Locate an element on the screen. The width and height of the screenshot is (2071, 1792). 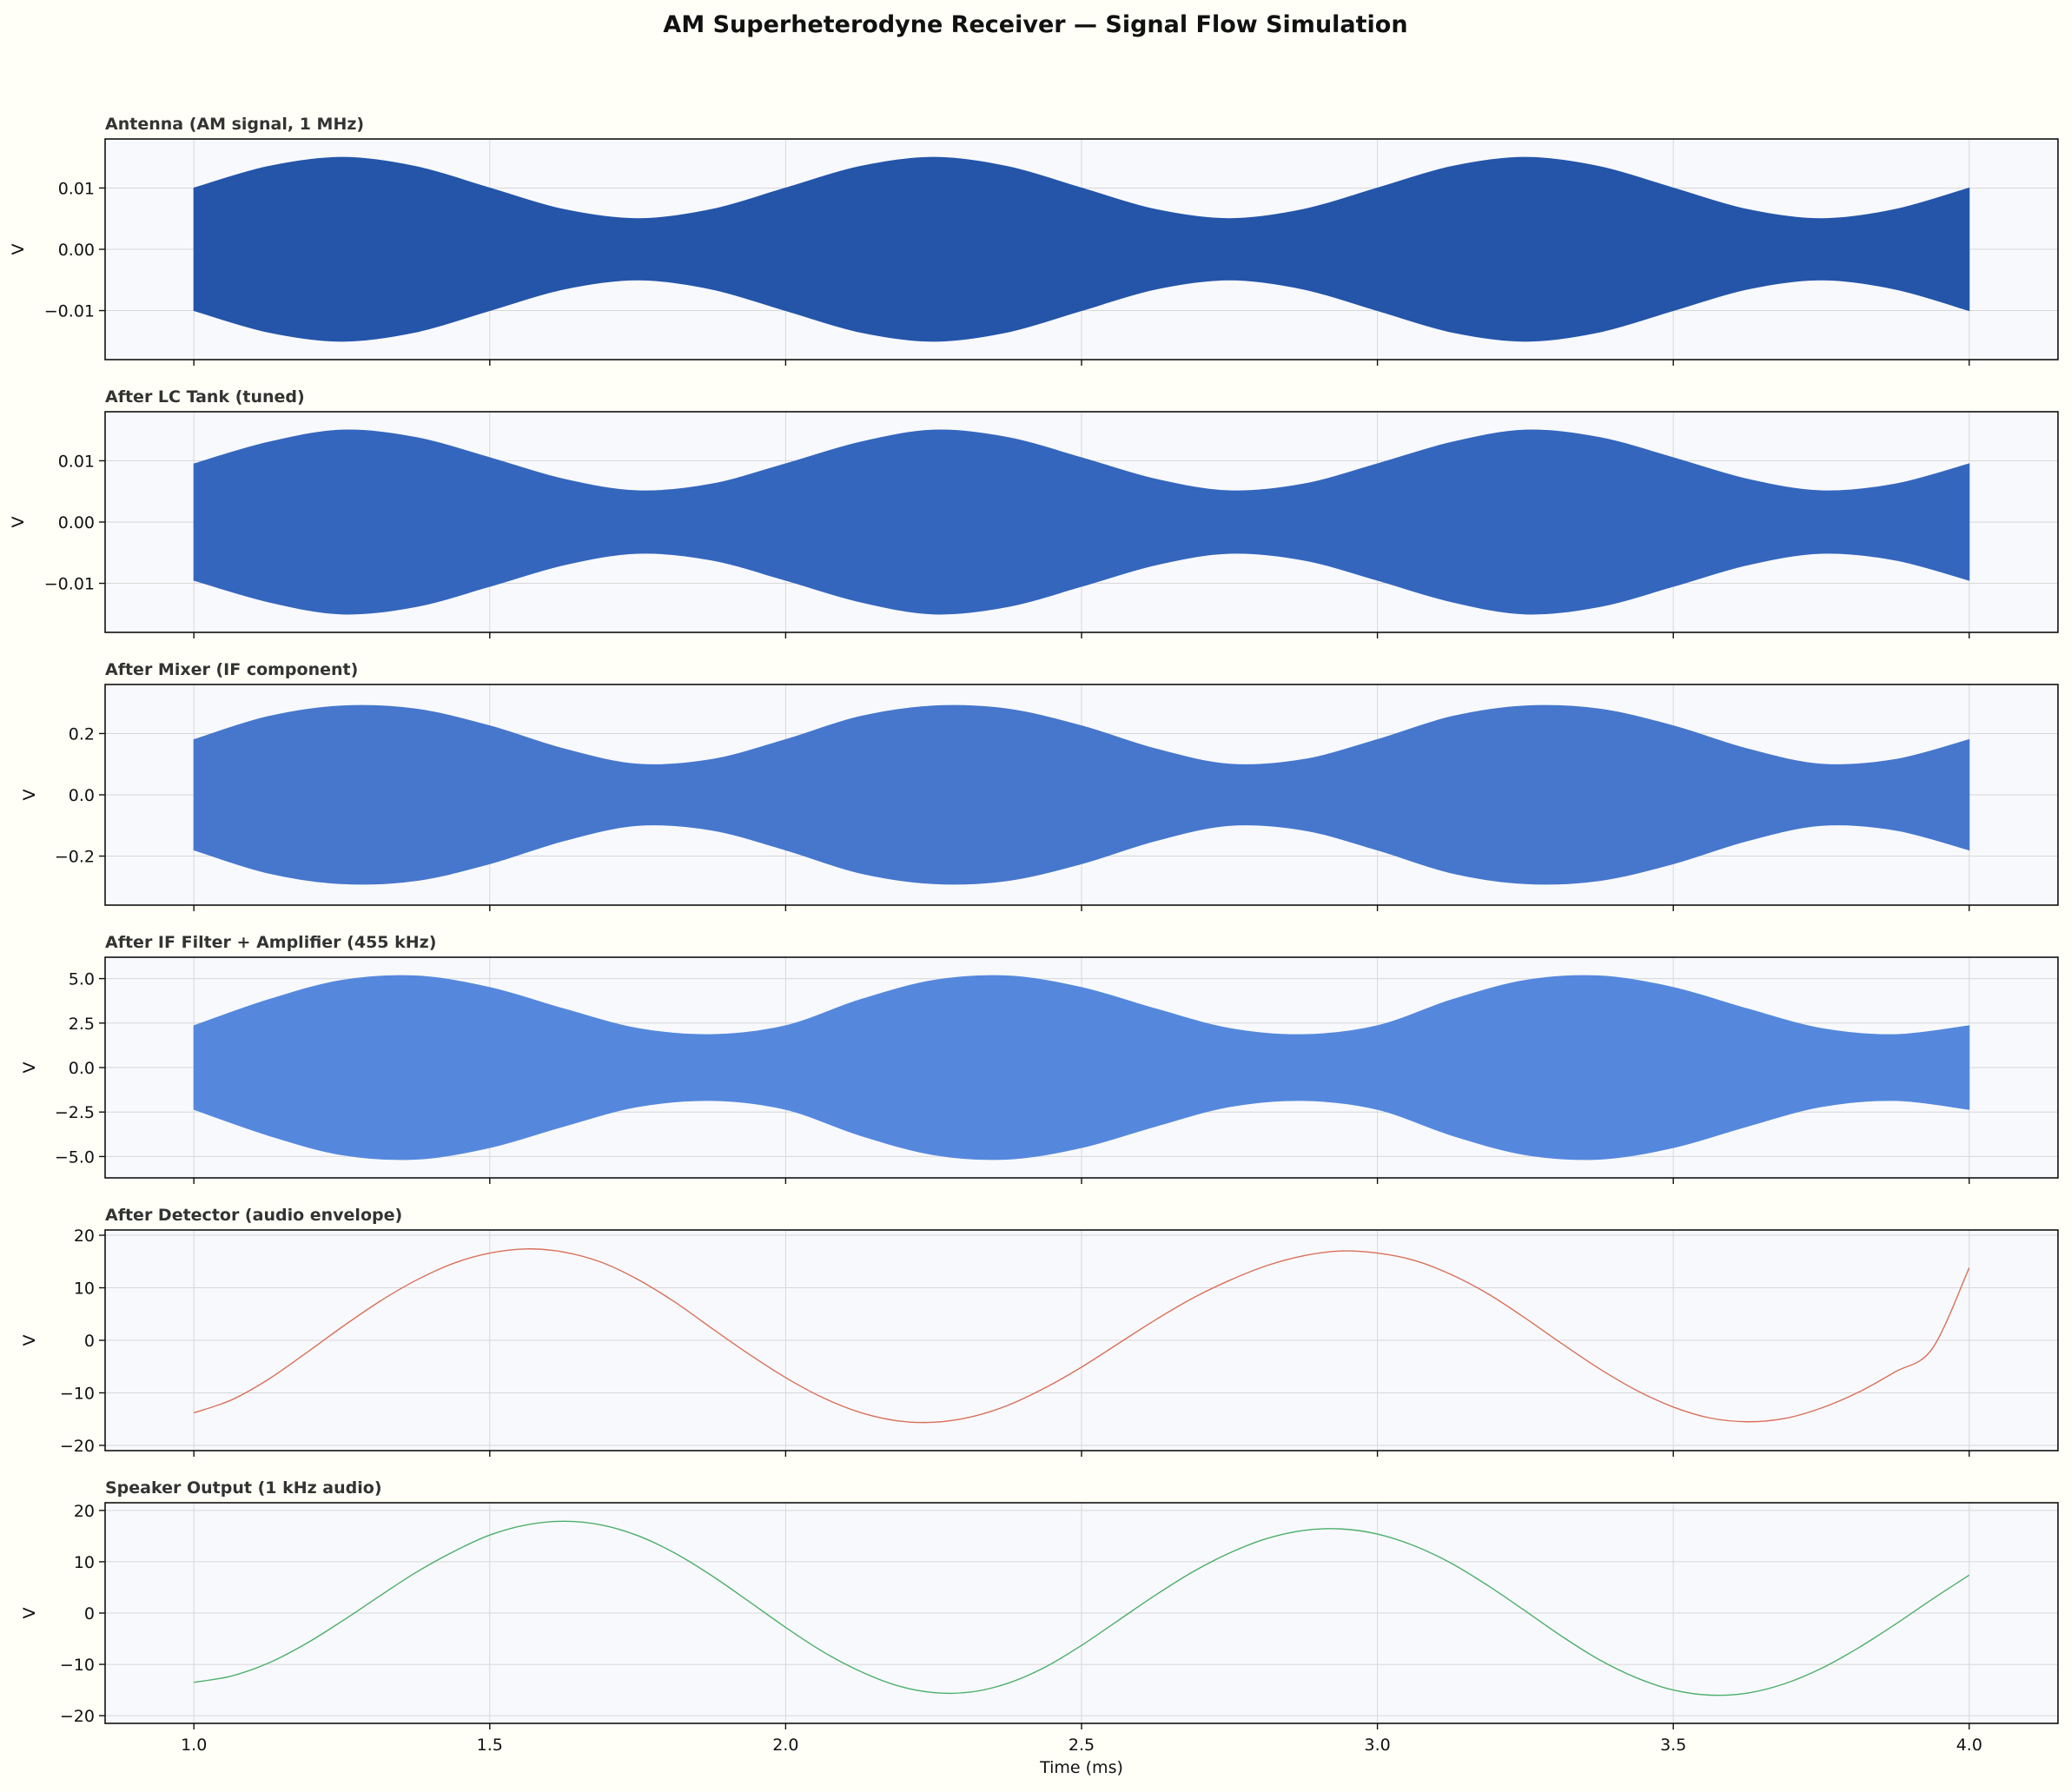
y-tick-label: 0.2 is located at coordinates (82, 734).